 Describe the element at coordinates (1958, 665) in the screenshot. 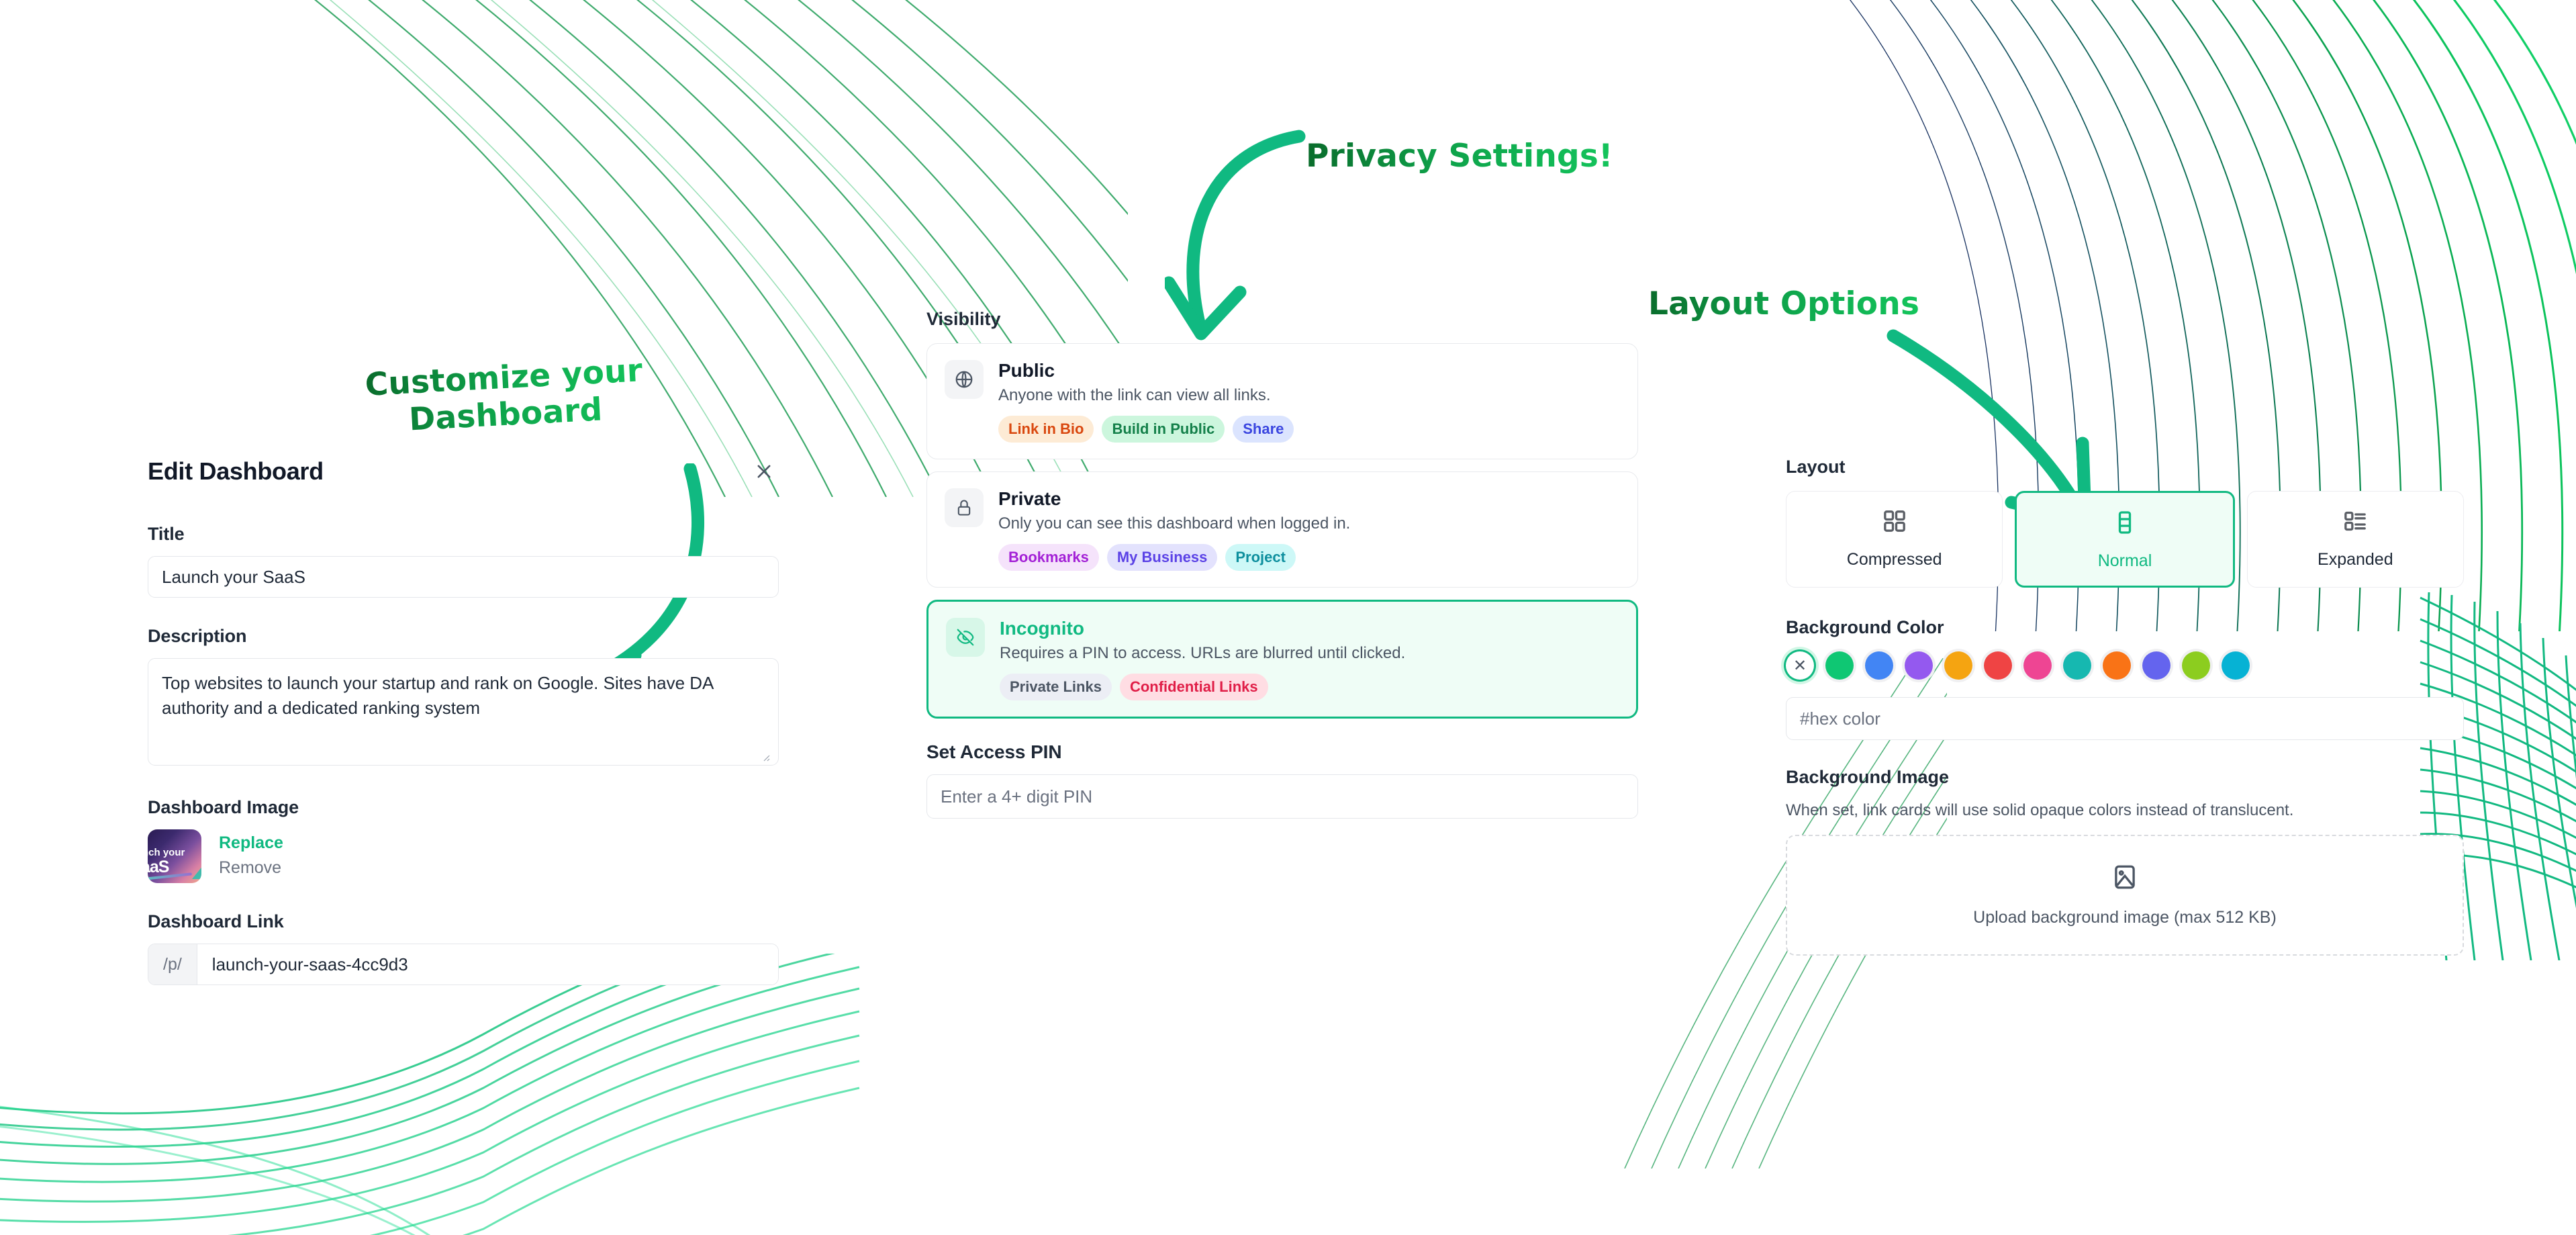

I see `swatch-amber` at that location.